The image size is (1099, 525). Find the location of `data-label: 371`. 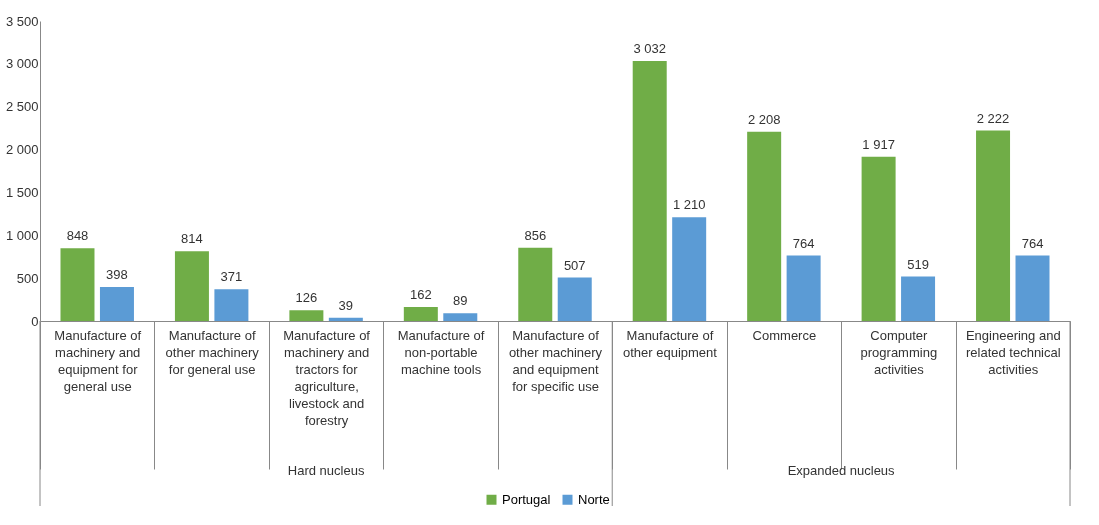

data-label: 371 is located at coordinates (231, 277).